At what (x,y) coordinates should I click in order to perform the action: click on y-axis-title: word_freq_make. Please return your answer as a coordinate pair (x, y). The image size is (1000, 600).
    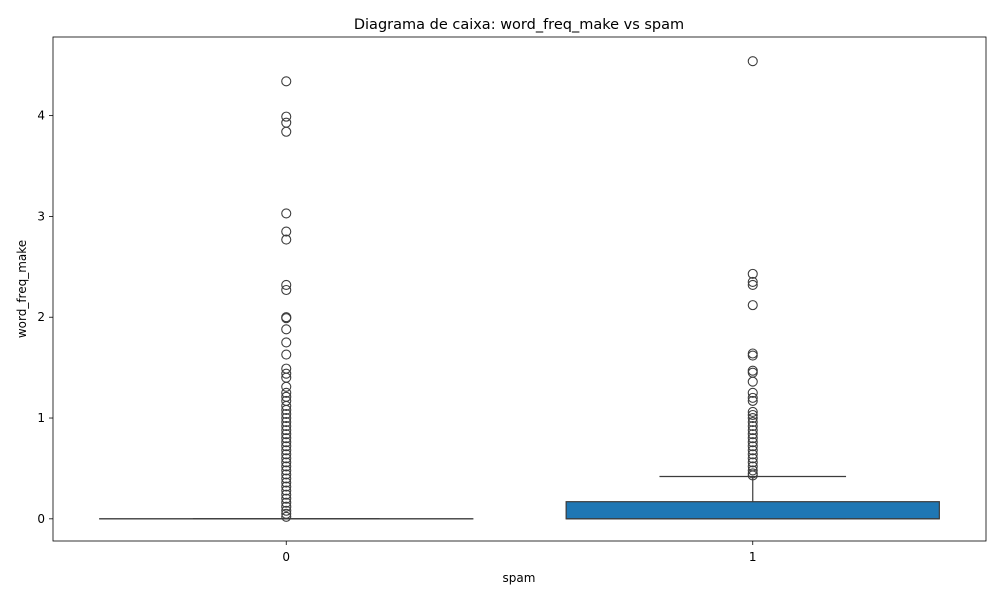
    Looking at the image, I should click on (22, 289).